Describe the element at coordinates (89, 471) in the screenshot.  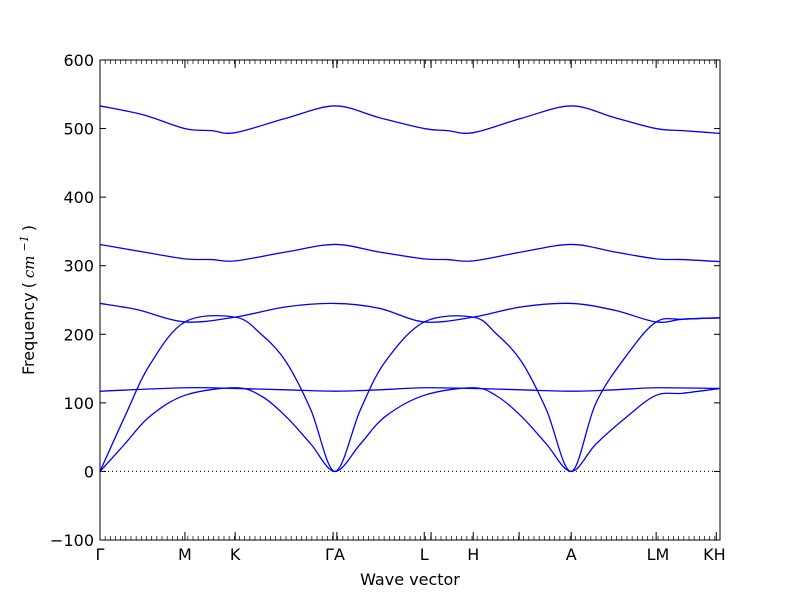
I see `y-tick-label: 0` at that location.